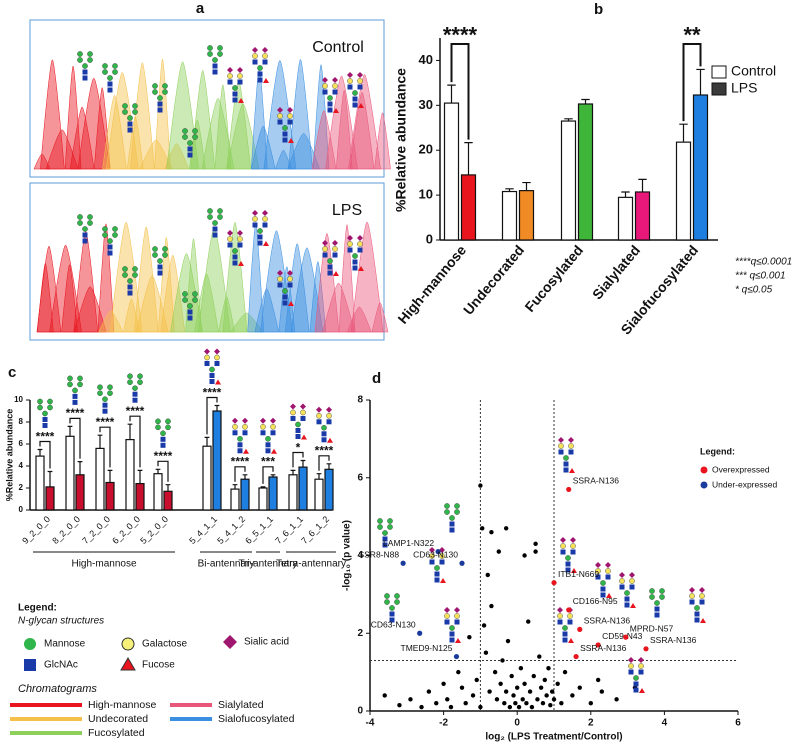 Image resolution: width=803 pixels, height=745 pixels. Describe the element at coordinates (738, 723) in the screenshot. I see `x-tick-label: 6` at that location.